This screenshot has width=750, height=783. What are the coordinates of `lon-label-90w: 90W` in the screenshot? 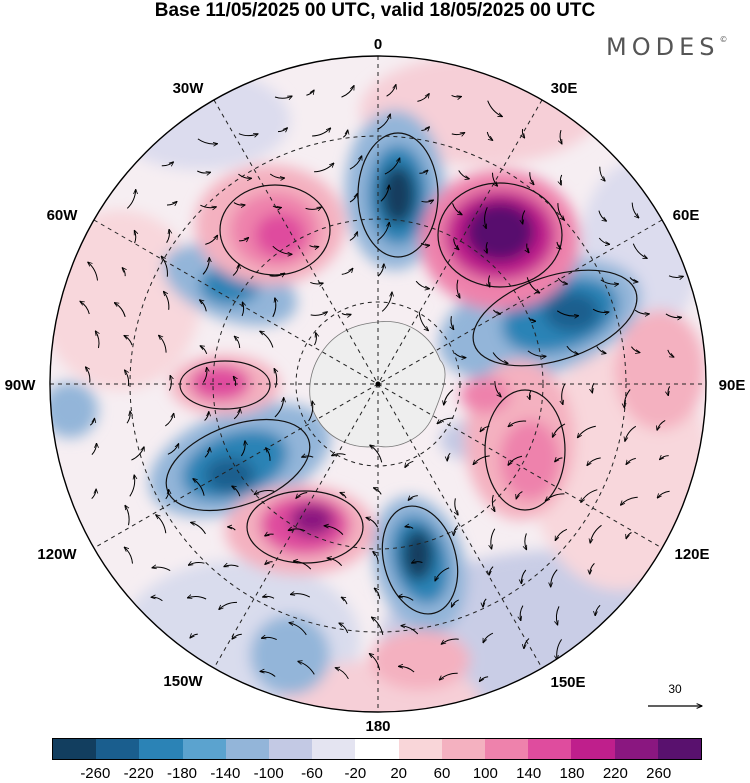 It's located at (20, 385).